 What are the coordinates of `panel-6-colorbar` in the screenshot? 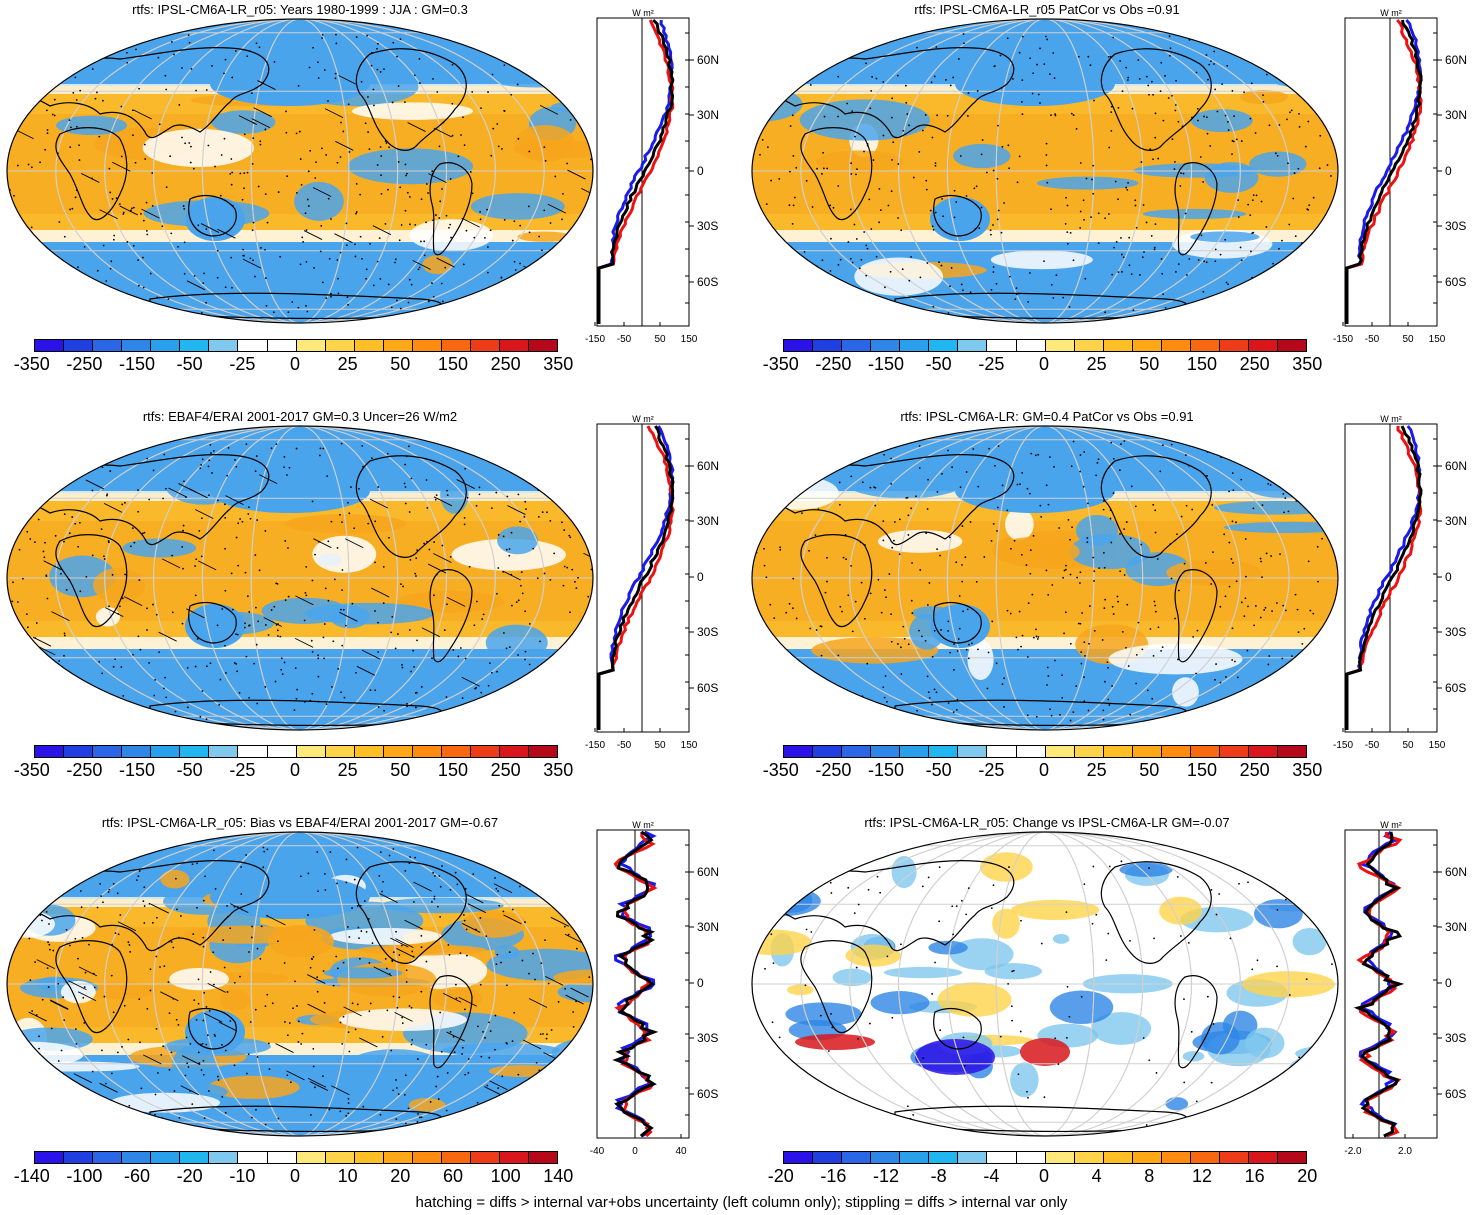 It's located at (1045, 1157).